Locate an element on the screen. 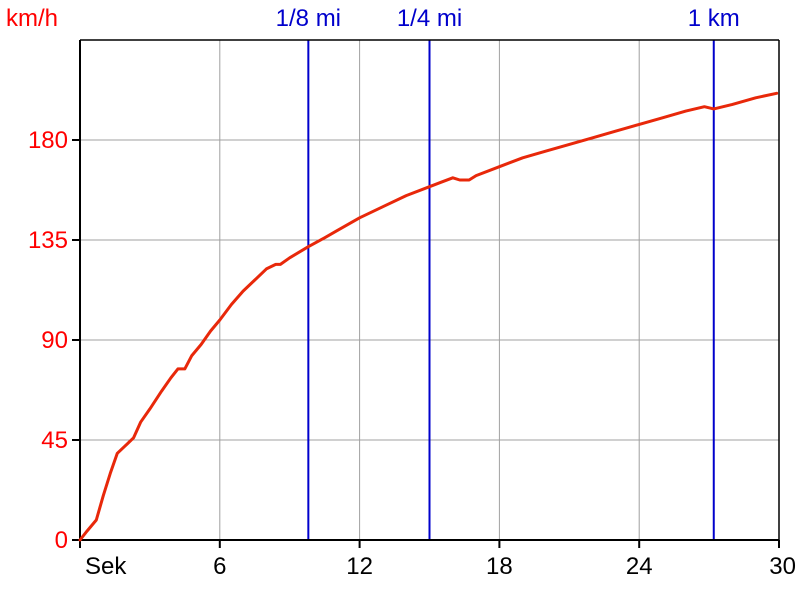 The height and width of the screenshot is (600, 800). y-tick-label: 180 is located at coordinates (48, 140).